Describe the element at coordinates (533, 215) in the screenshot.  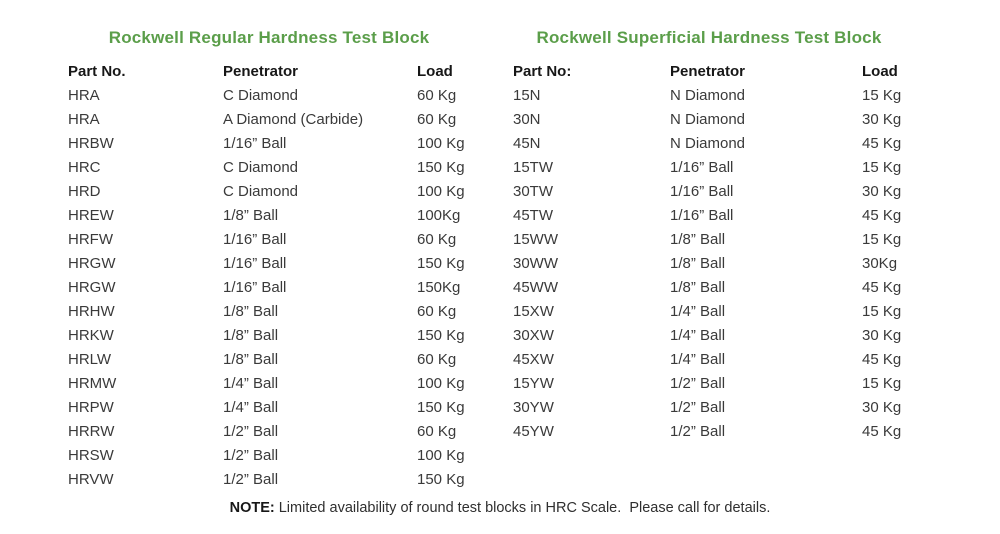
I see `part-no-cell: 45TW` at that location.